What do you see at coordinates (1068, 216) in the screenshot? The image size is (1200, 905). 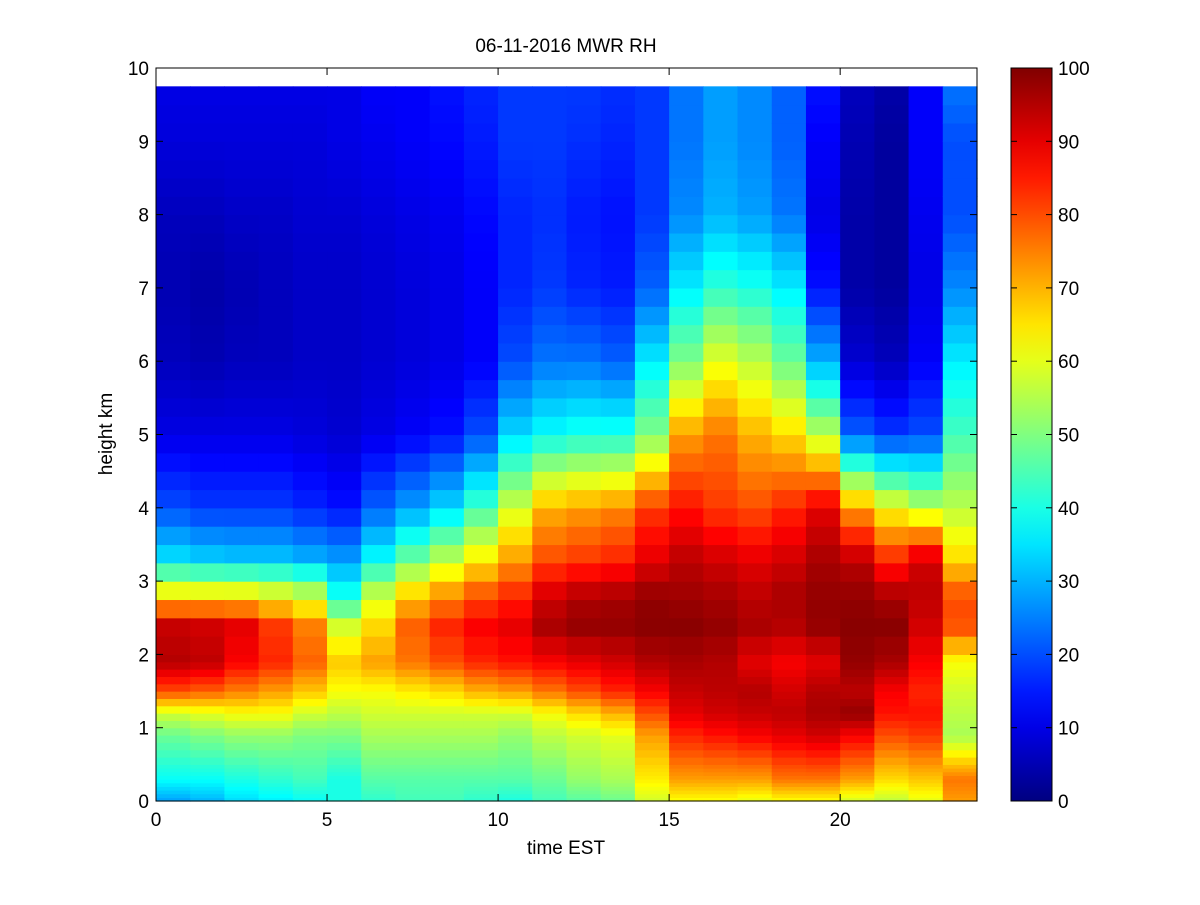 I see `colorbar-tick-label: 80` at bounding box center [1068, 216].